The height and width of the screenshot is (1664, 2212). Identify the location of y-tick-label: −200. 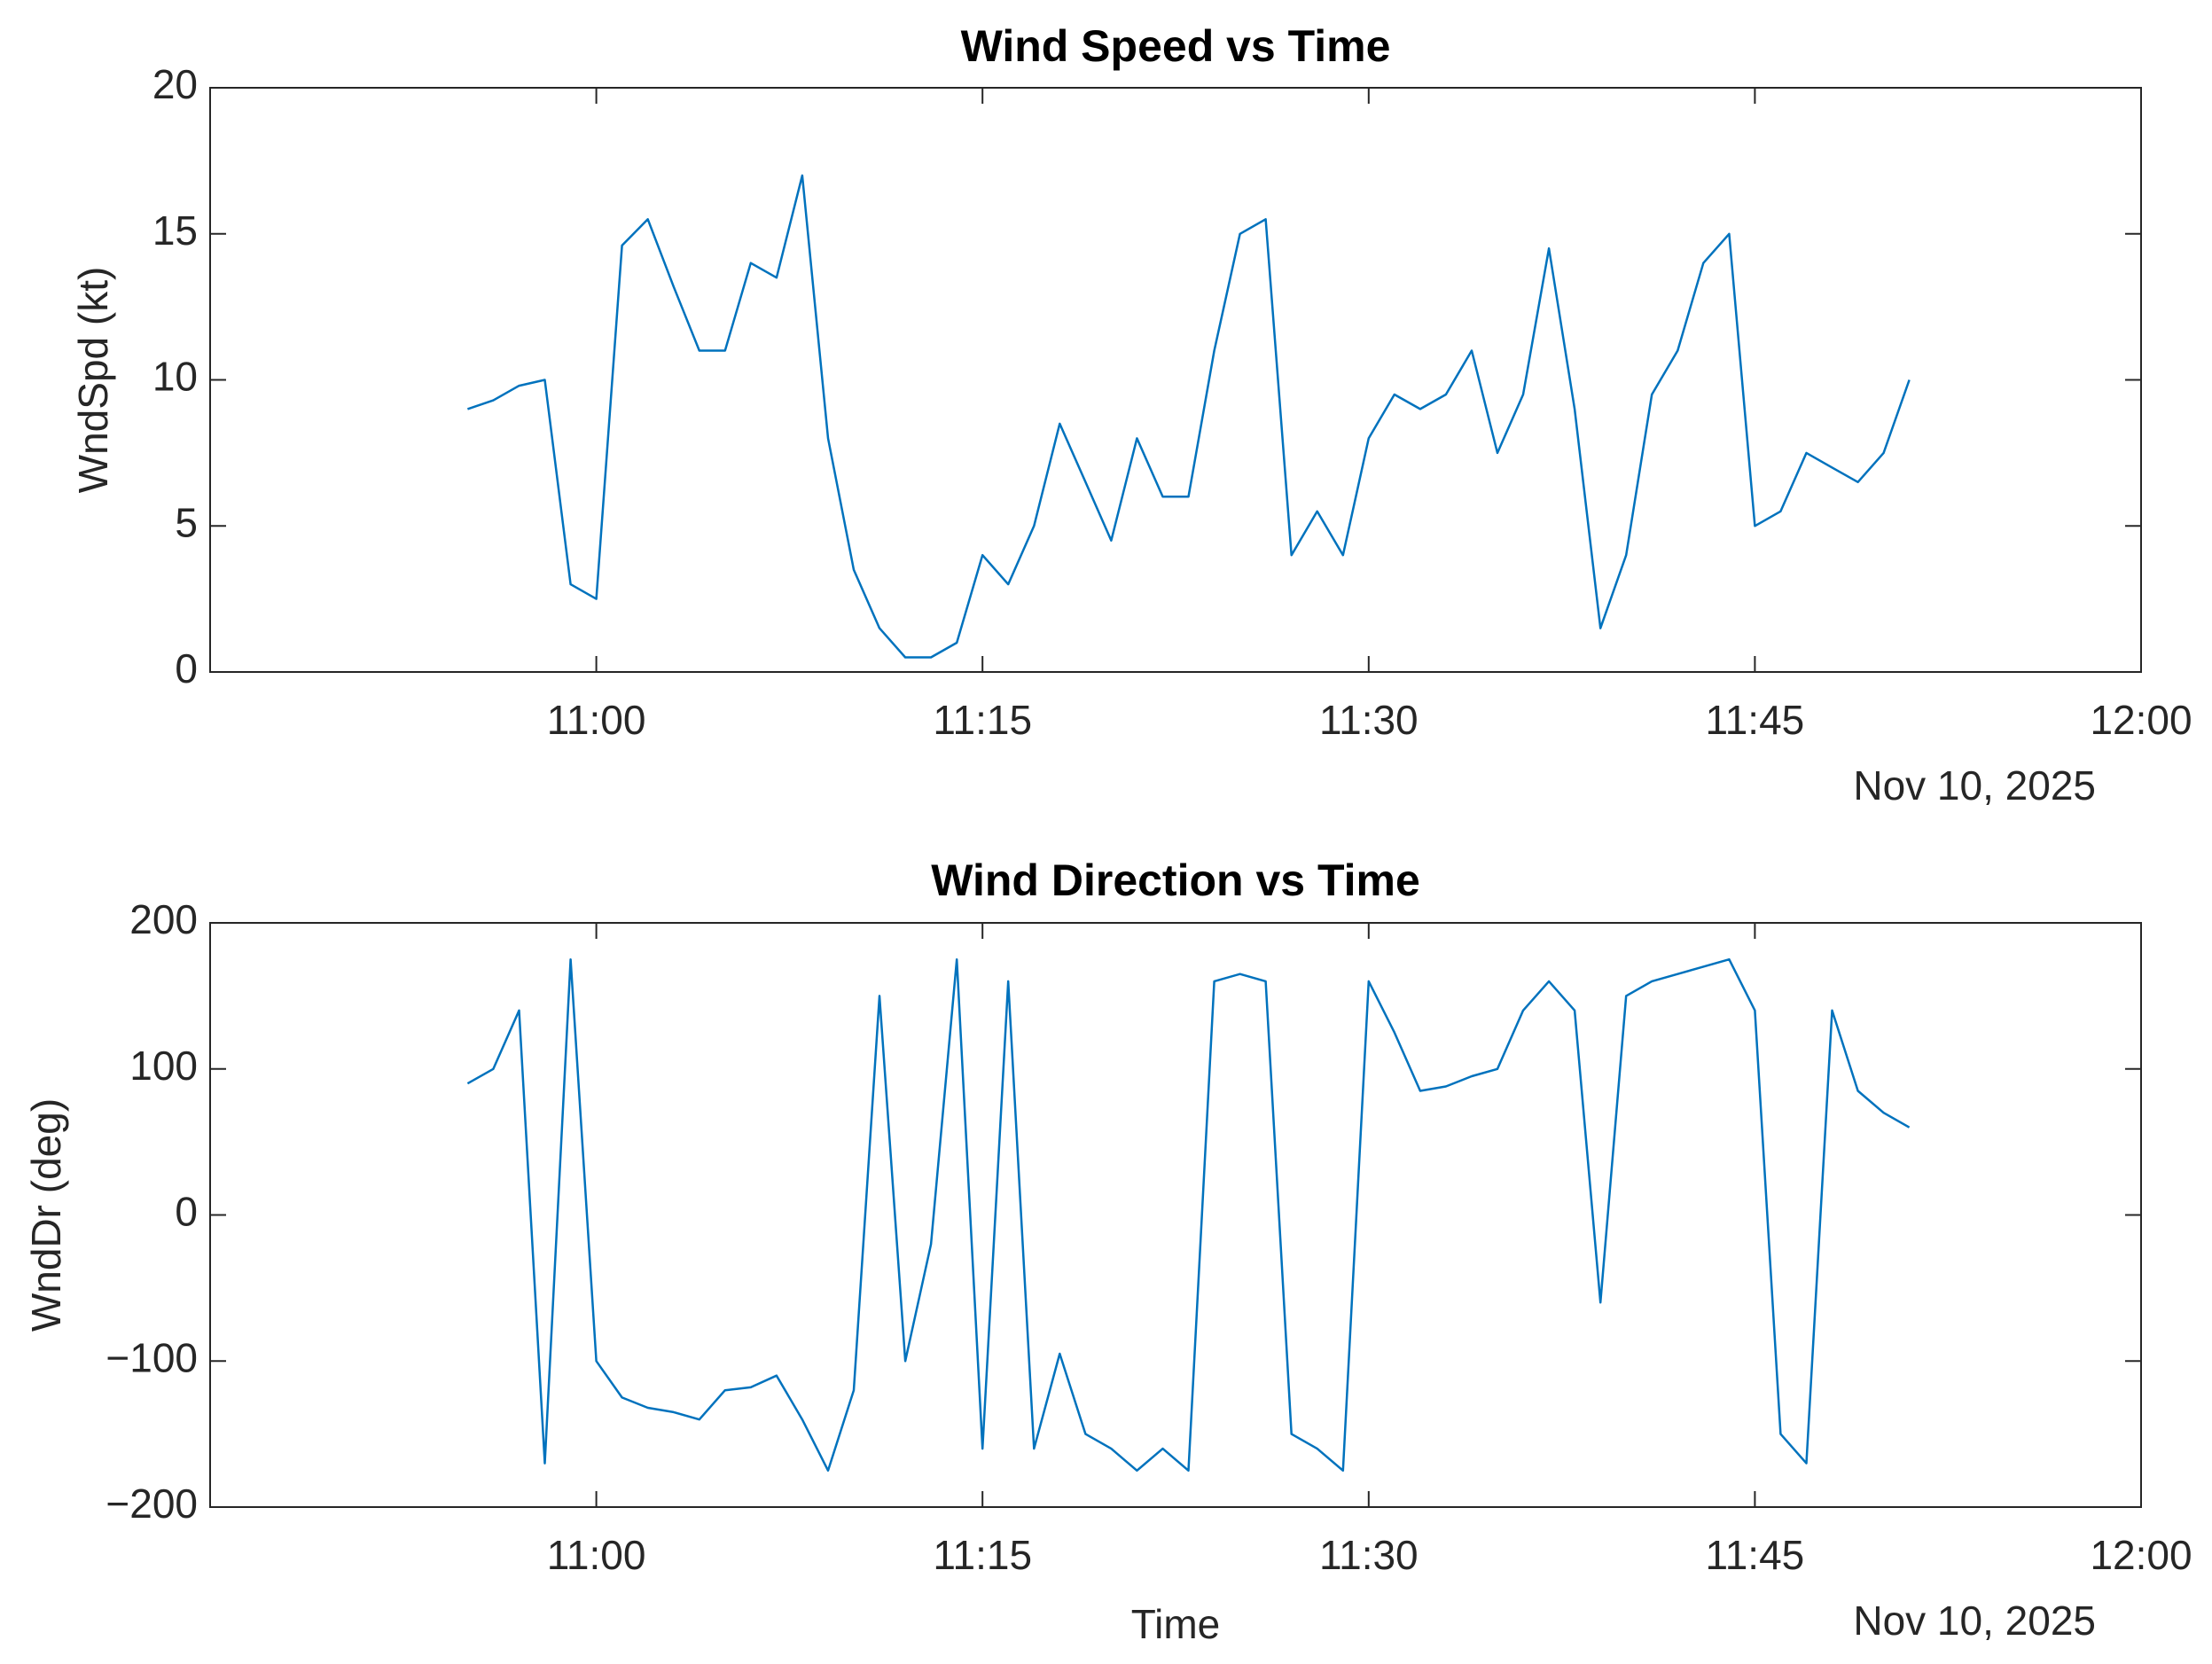
(152, 1503).